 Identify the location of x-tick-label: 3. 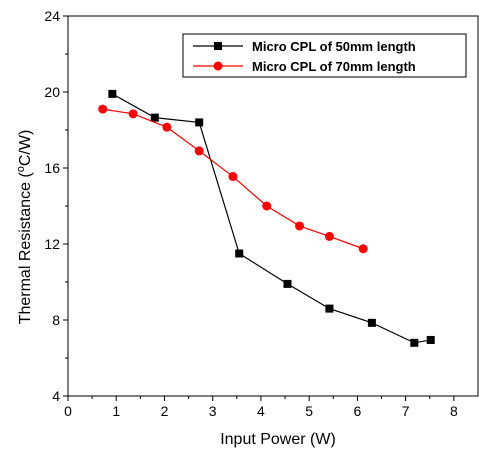
(213, 411).